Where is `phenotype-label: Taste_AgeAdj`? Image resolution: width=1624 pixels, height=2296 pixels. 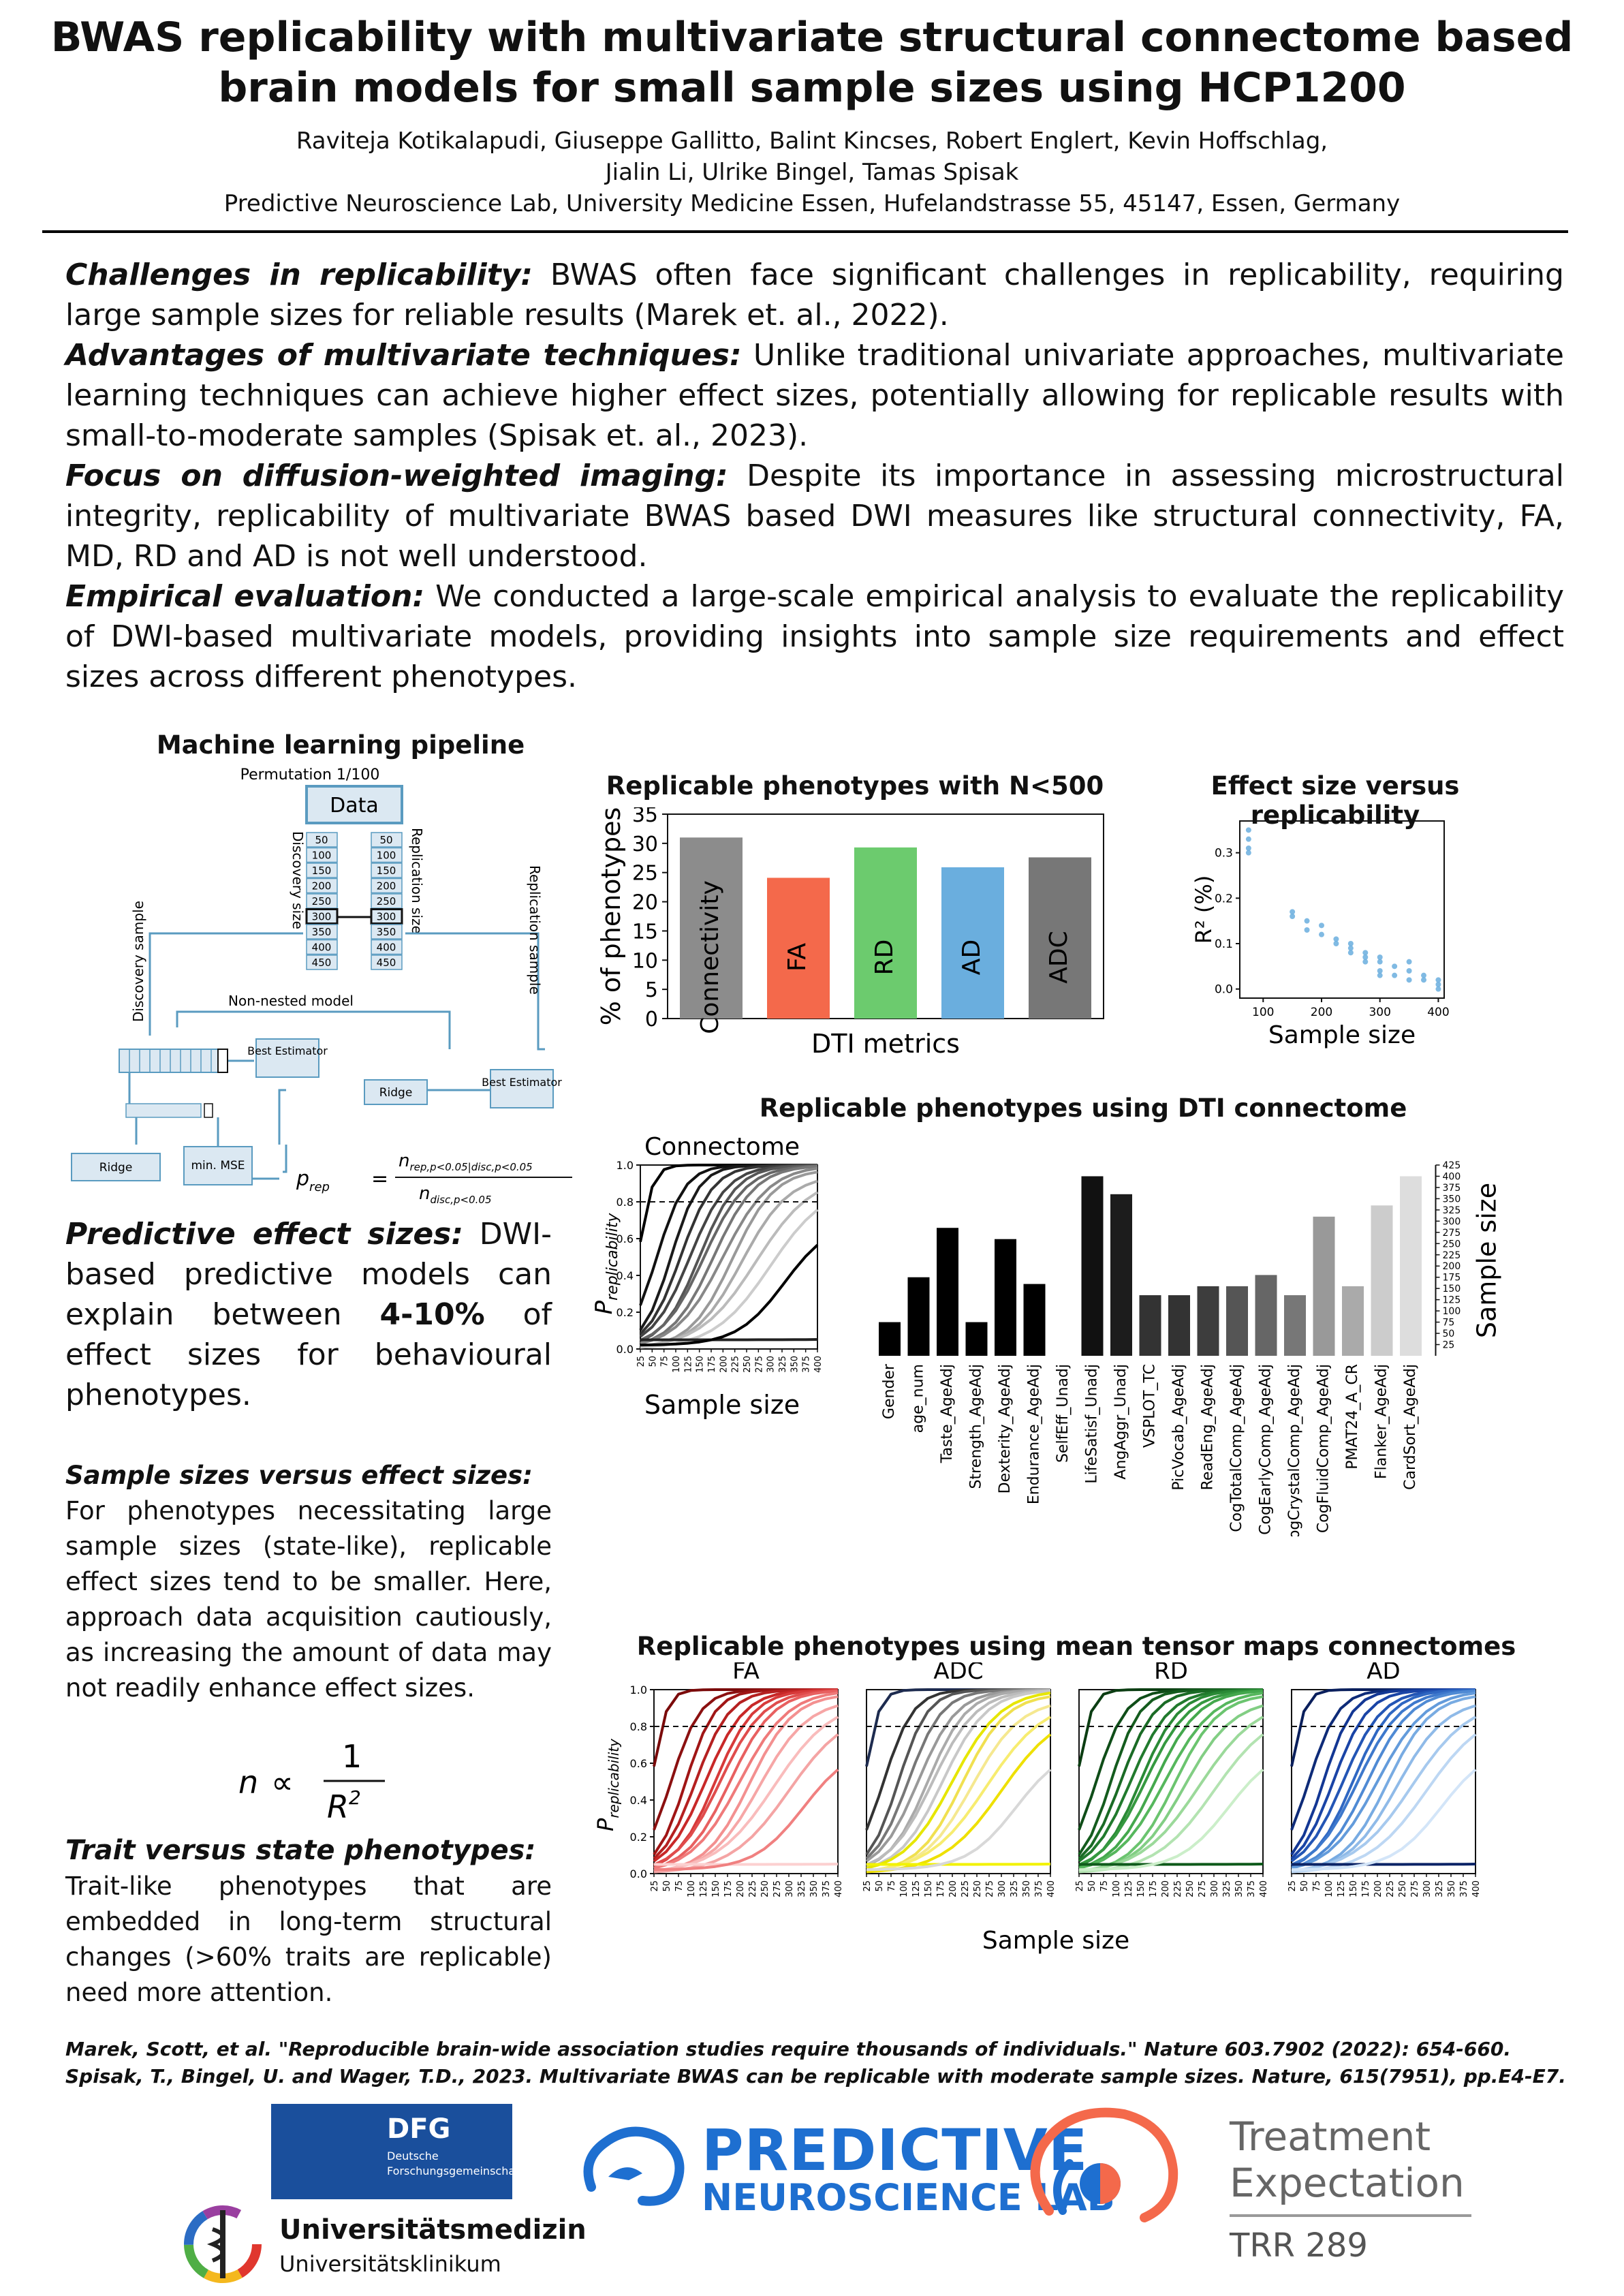
phenotype-label: Taste_AgeAdj is located at coordinates (947, 1414).